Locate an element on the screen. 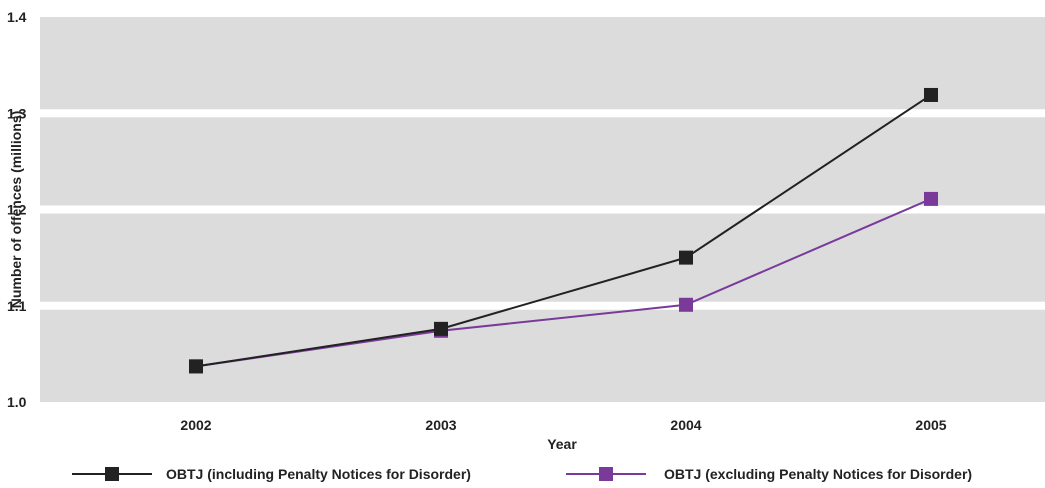  y-axis-ticks: 1.0 1.1 1.2 1.3 1.4 is located at coordinates (17, 209).